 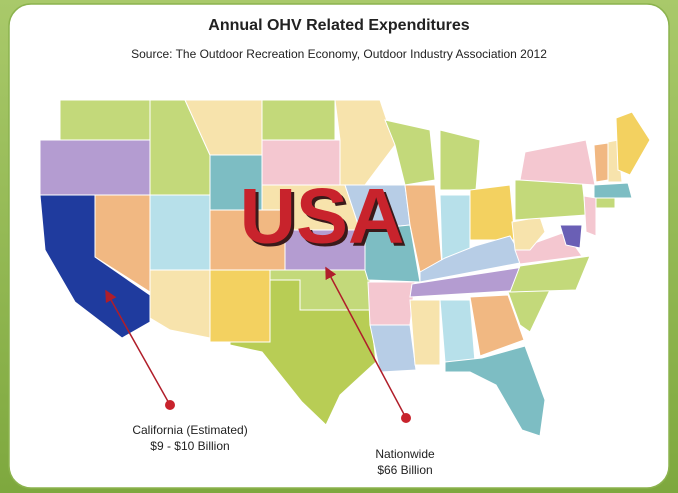 What do you see at coordinates (338, 25) in the screenshot?
I see `title: Annual OHV Related Expenditures` at bounding box center [338, 25].